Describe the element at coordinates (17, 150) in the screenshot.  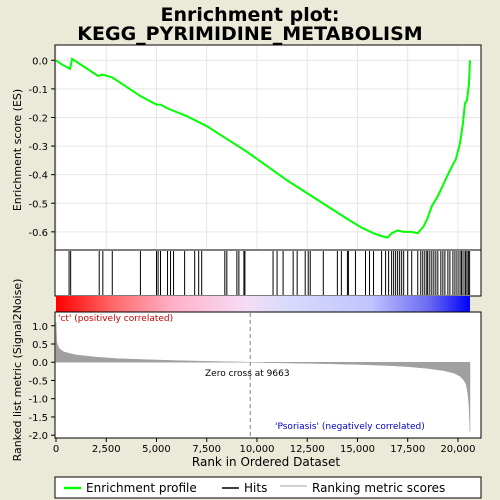
I see `es-y-axis-label: Enrichment score (ES)` at that location.